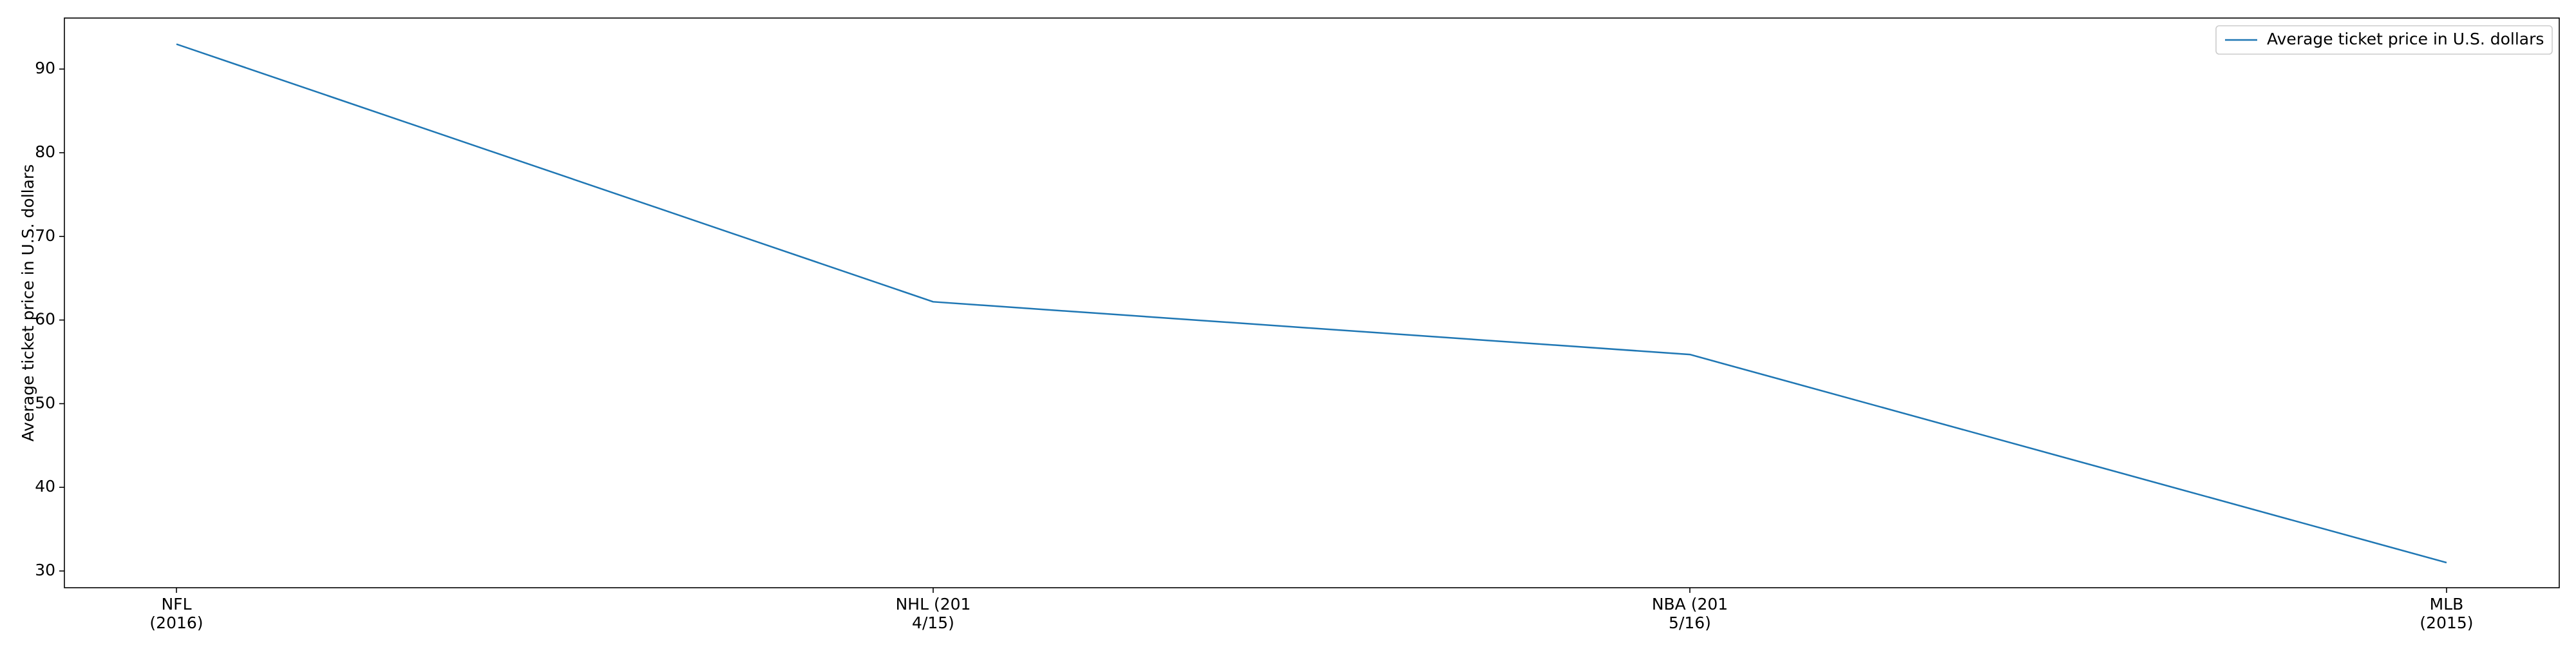 The width and height of the screenshot is (2576, 647). I want to click on y-tick-label: 80, so click(45, 151).